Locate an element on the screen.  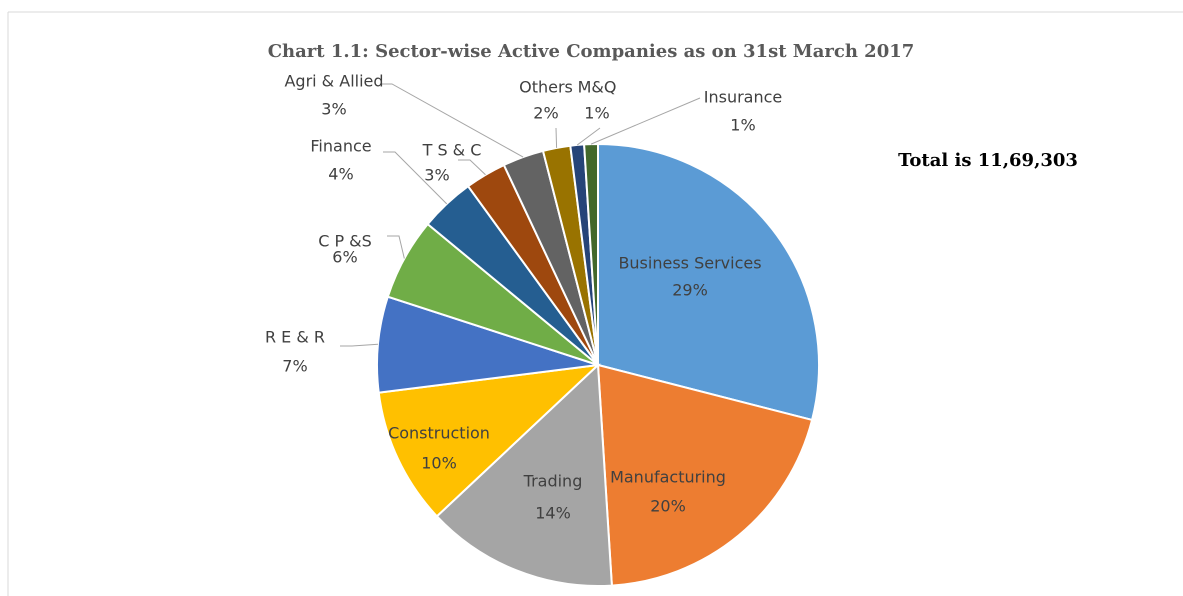
slice-label: Trading is located at coordinates (553, 481).